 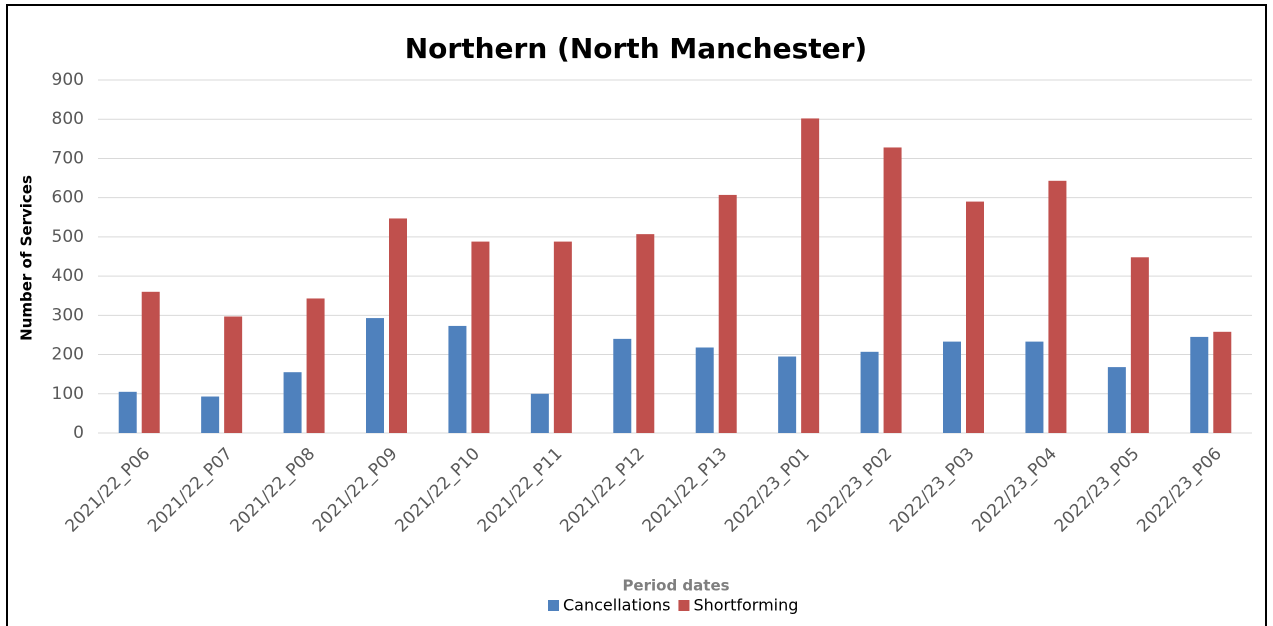 What do you see at coordinates (68, 394) in the screenshot?
I see `y-tick-label: 100` at bounding box center [68, 394].